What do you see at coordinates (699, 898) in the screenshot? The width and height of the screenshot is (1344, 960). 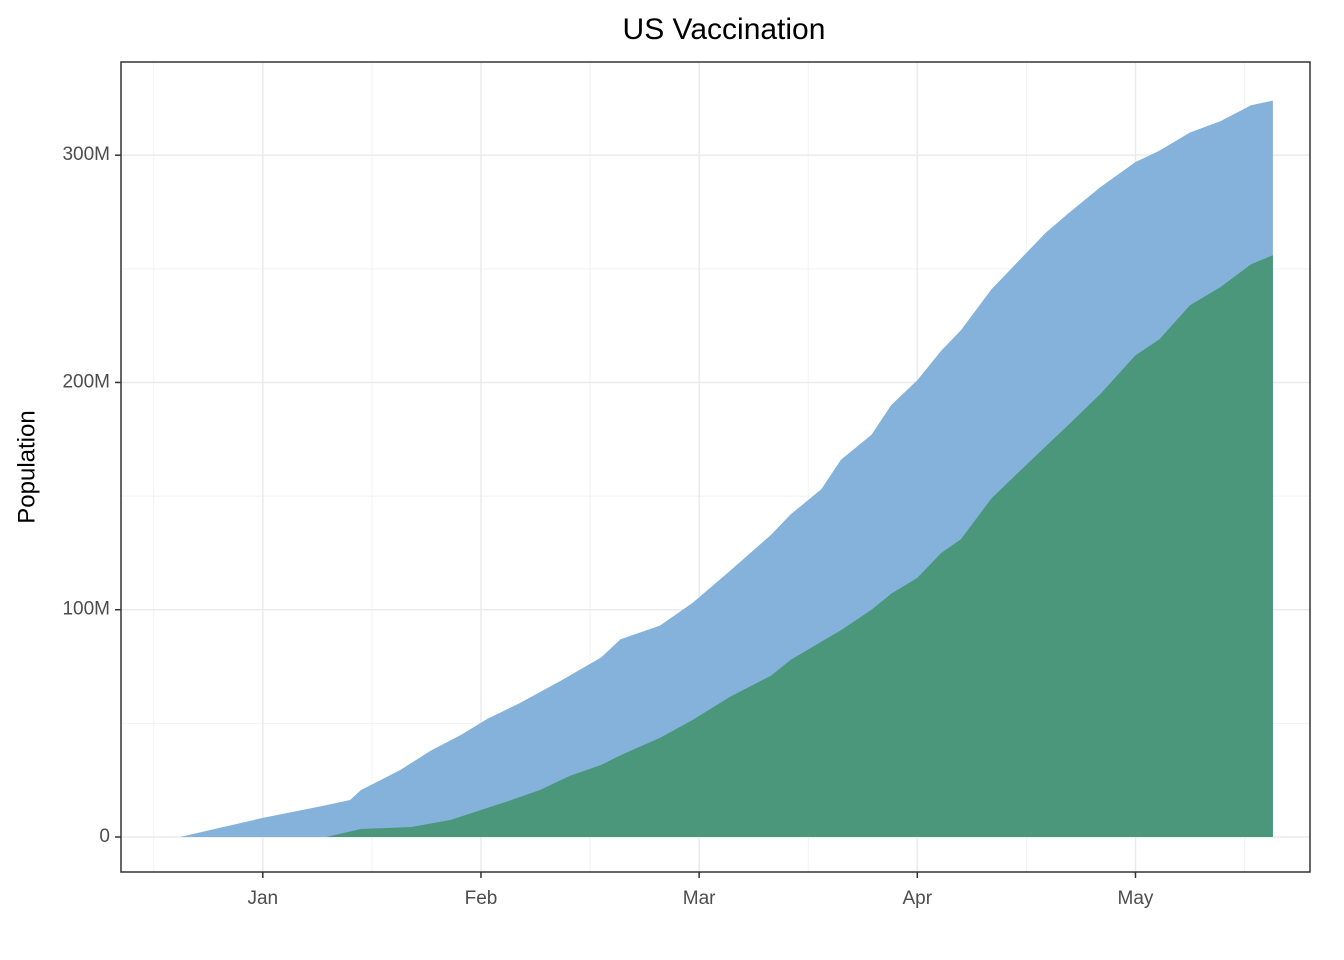 I see `x-tick-label: Mar` at bounding box center [699, 898].